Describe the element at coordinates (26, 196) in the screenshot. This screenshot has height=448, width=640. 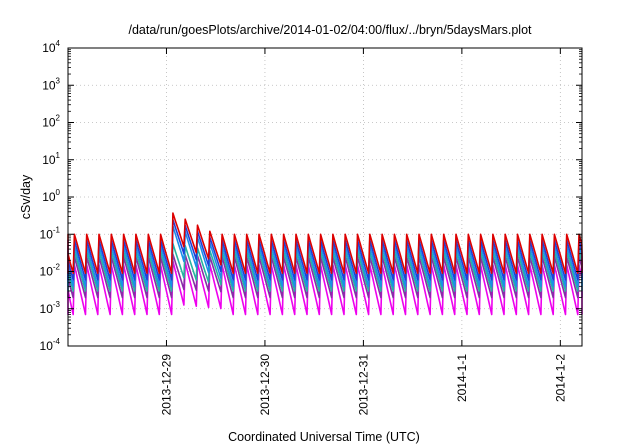
I see `y-axis-label: cSv/day` at that location.